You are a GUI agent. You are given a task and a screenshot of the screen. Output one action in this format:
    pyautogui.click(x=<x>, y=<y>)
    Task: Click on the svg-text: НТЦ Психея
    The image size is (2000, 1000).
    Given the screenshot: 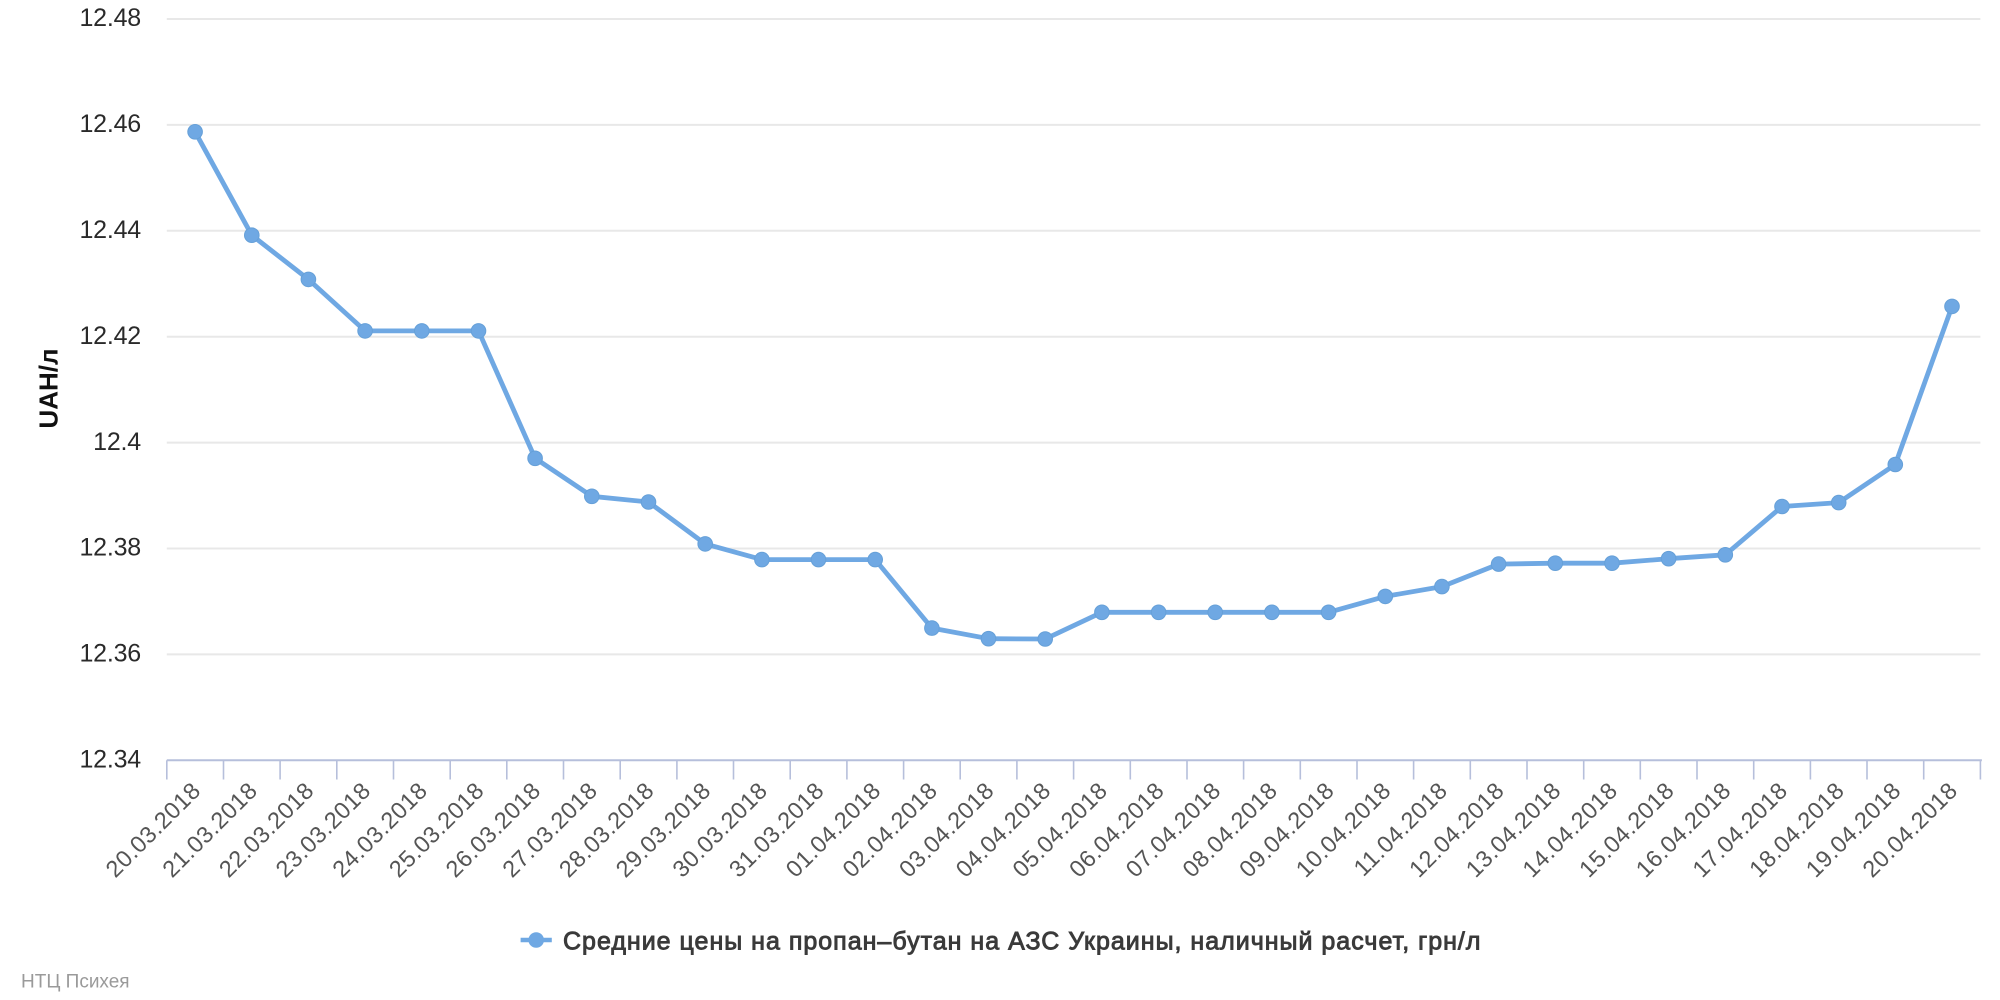 What is the action you would take?
    pyautogui.click(x=75, y=982)
    